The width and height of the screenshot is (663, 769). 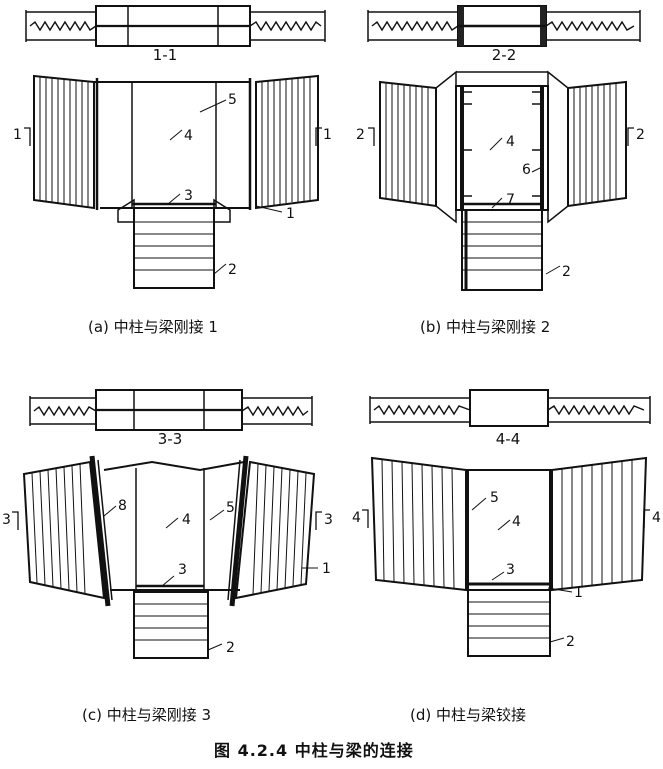 What do you see at coordinates (566, 272) in the screenshot?
I see `callout-b-2: 2` at bounding box center [566, 272].